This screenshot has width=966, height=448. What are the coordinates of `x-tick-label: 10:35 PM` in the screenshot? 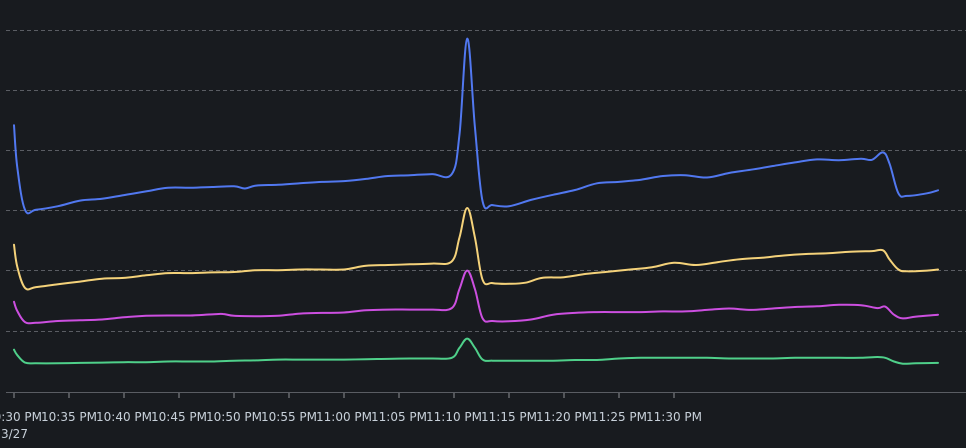 It's located at (69, 417).